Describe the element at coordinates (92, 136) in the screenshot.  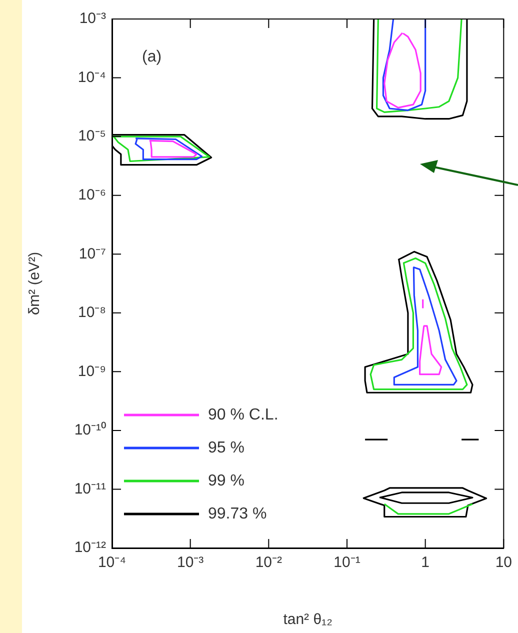
I see `y-tick-label: 10⁻⁵` at that location.